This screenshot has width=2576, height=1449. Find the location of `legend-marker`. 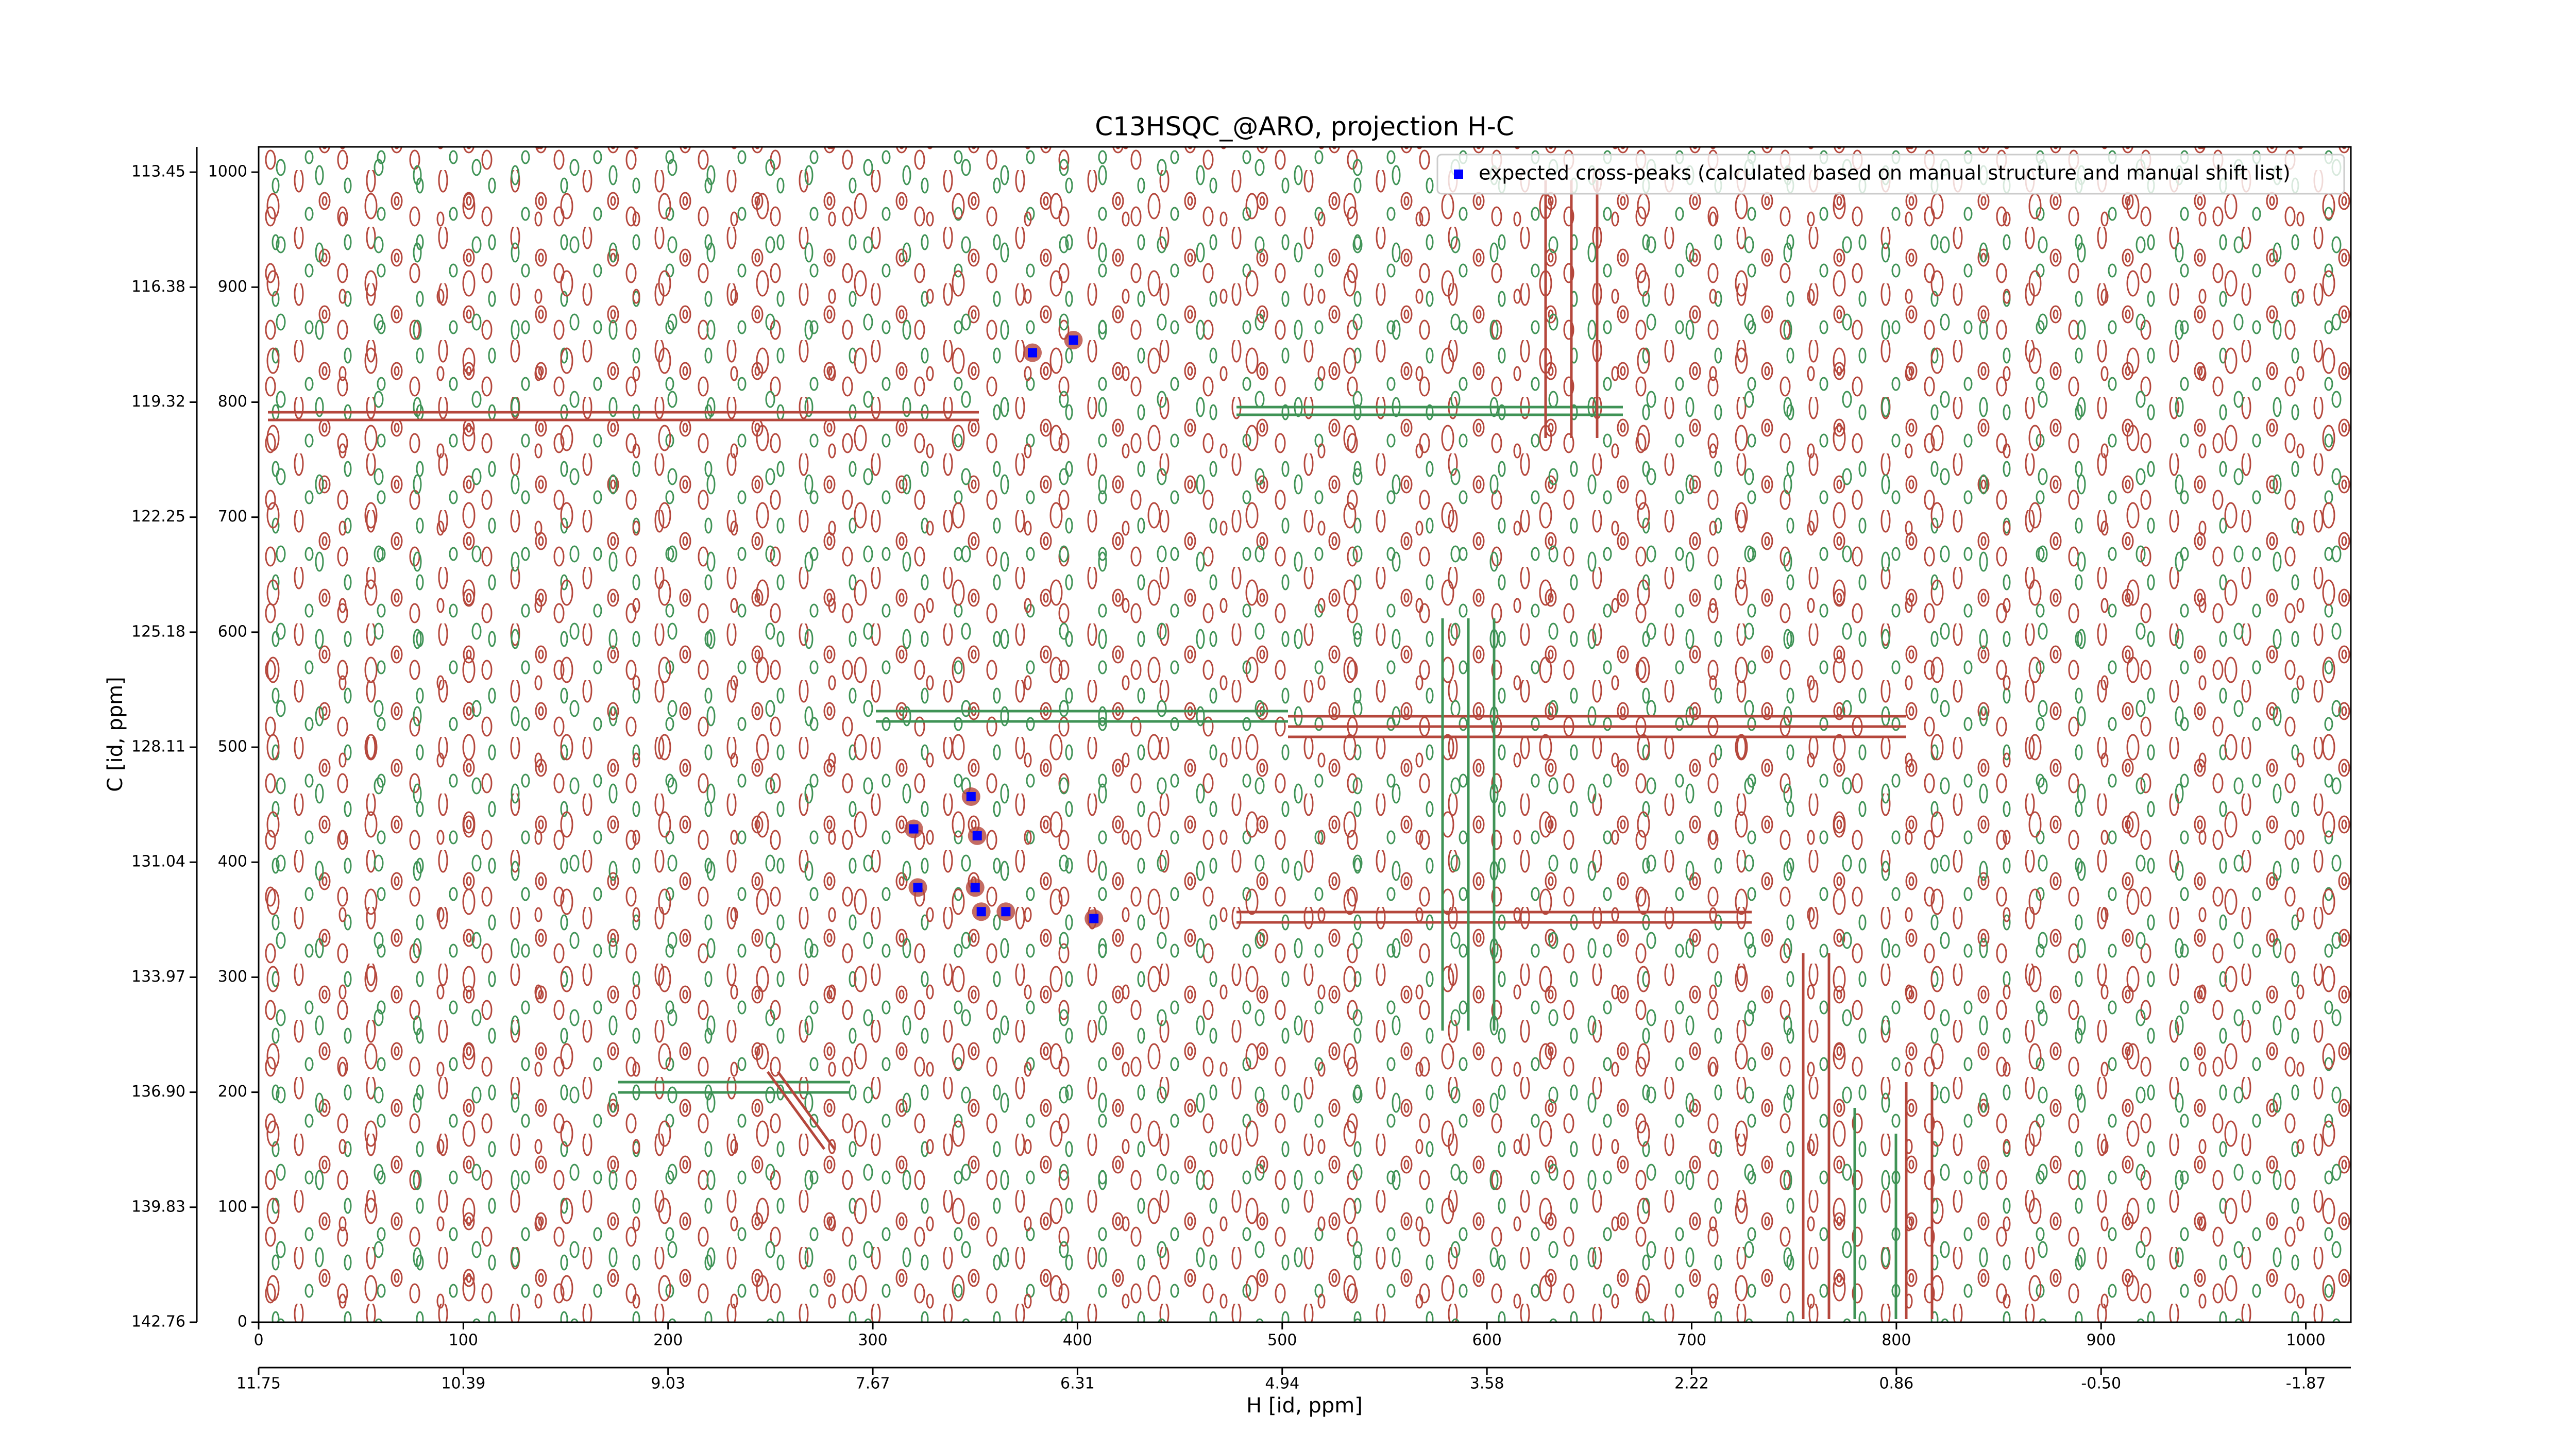

legend-marker is located at coordinates (1458, 174).